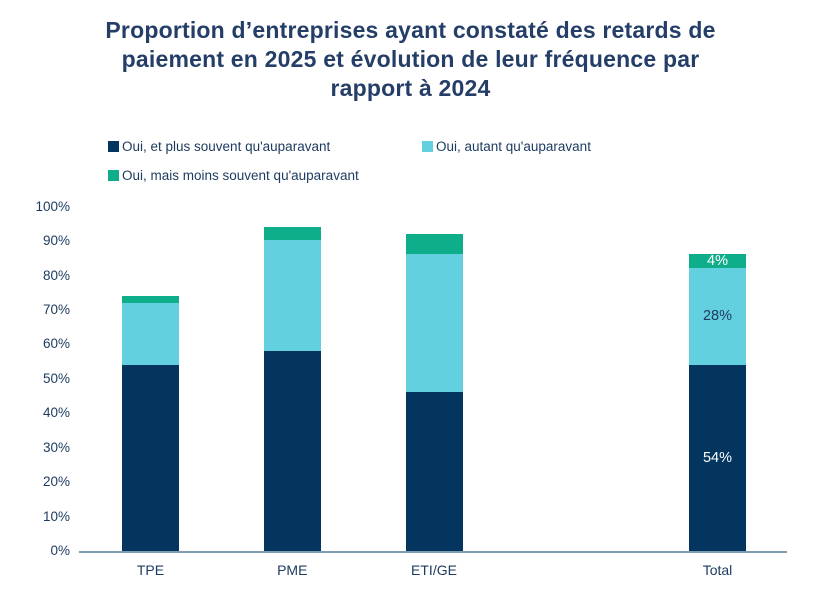  Describe the element at coordinates (56, 516) in the screenshot. I see `y-tick-label: 10%` at that location.